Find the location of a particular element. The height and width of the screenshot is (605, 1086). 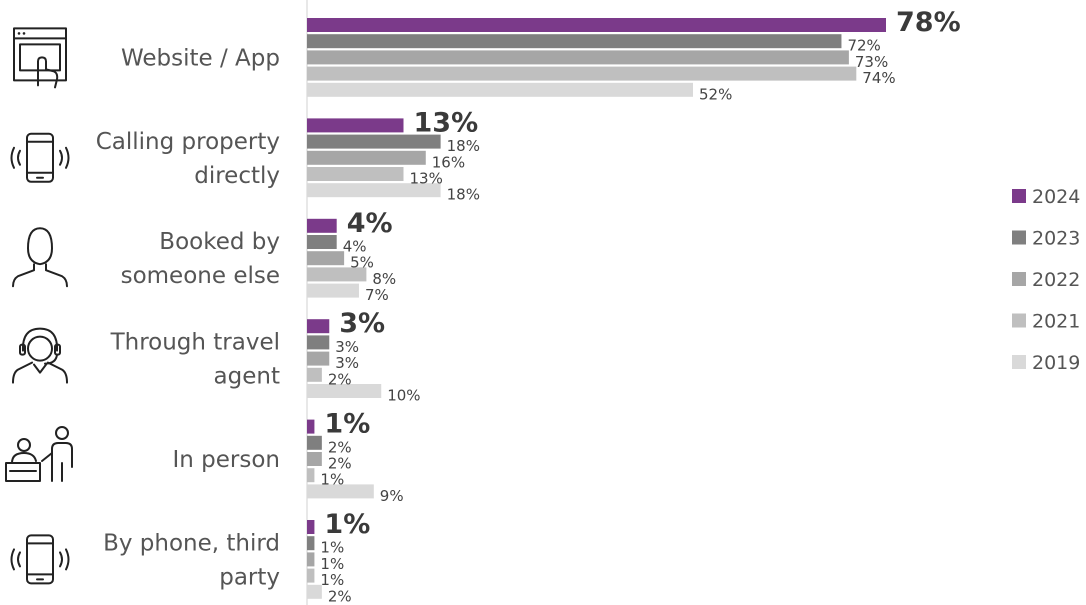

value-label-by-phone-third-party-2024: 1% is located at coordinates (347, 524).